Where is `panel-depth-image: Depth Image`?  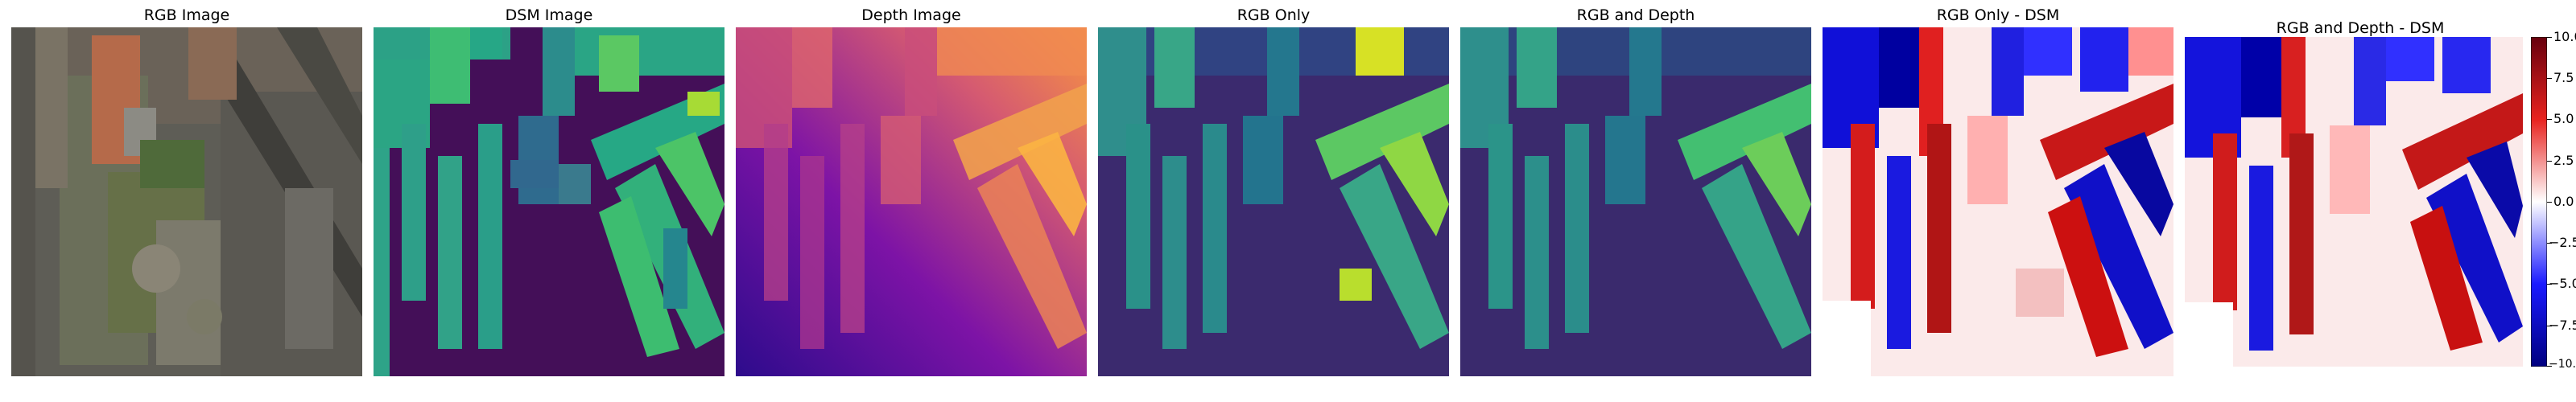 panel-depth-image: Depth Image is located at coordinates (911, 193).